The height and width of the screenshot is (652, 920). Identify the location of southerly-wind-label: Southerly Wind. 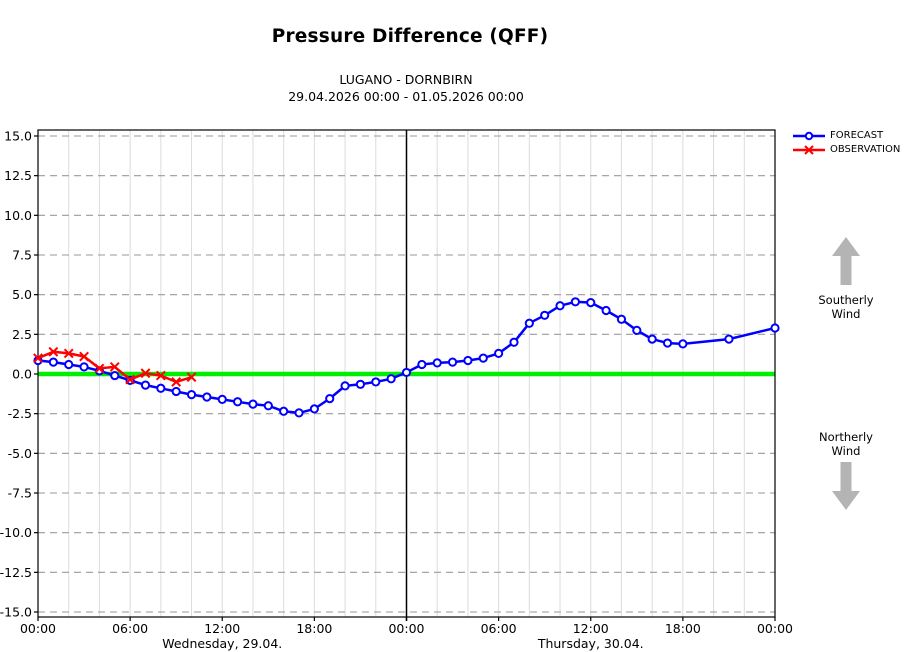
(846, 307).